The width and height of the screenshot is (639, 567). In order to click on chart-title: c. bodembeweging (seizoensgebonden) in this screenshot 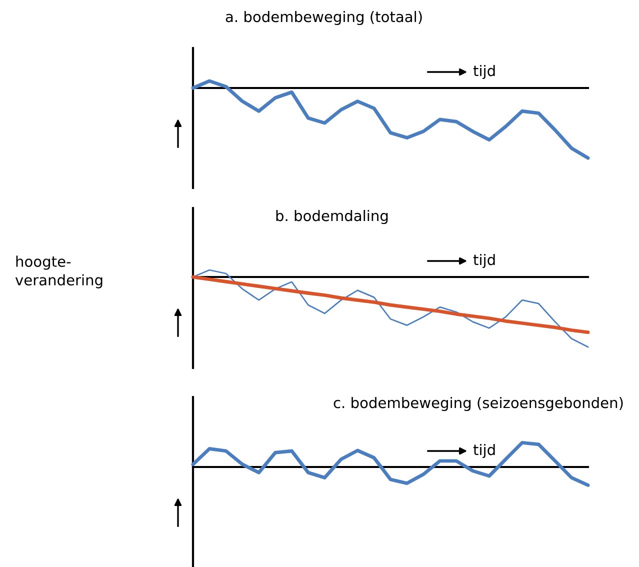, I will do `click(478, 404)`.